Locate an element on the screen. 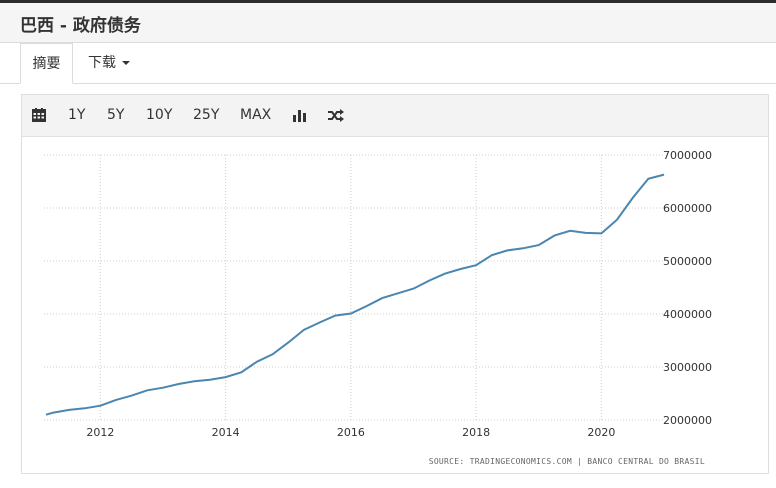 The height and width of the screenshot is (488, 776). shuffle-icon is located at coordinates (336, 115).